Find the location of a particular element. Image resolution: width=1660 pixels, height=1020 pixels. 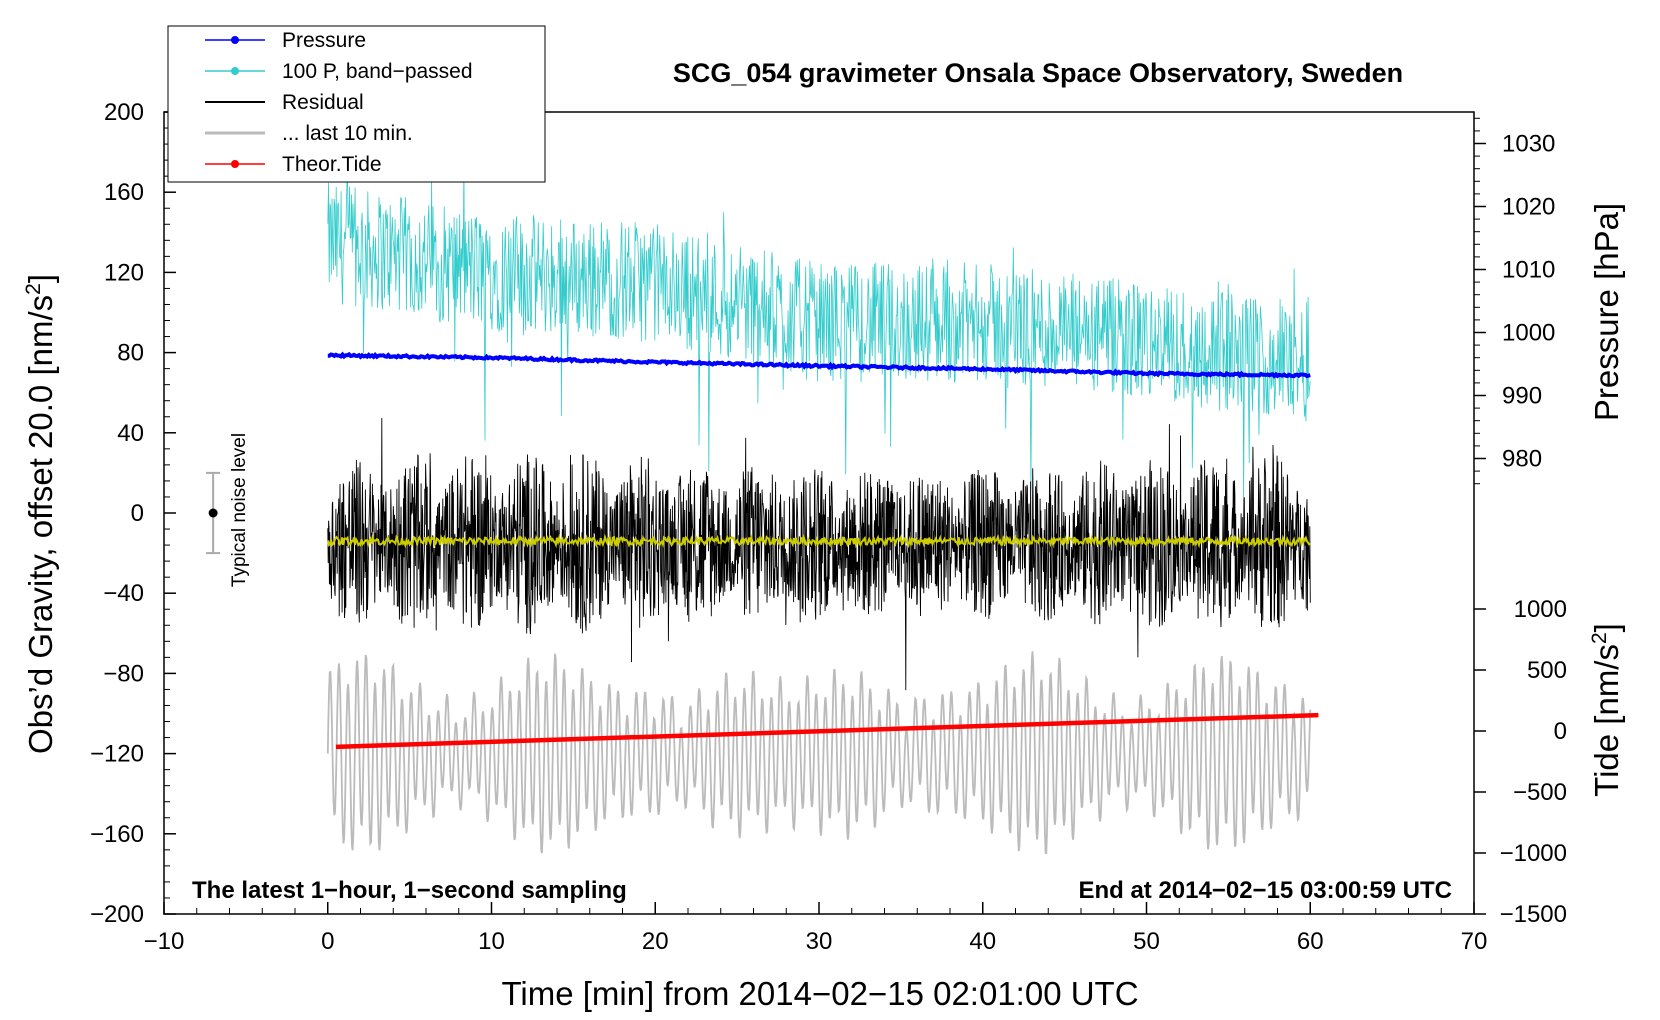

tide-axis-label-close: ] is located at coordinates (1606, 627).